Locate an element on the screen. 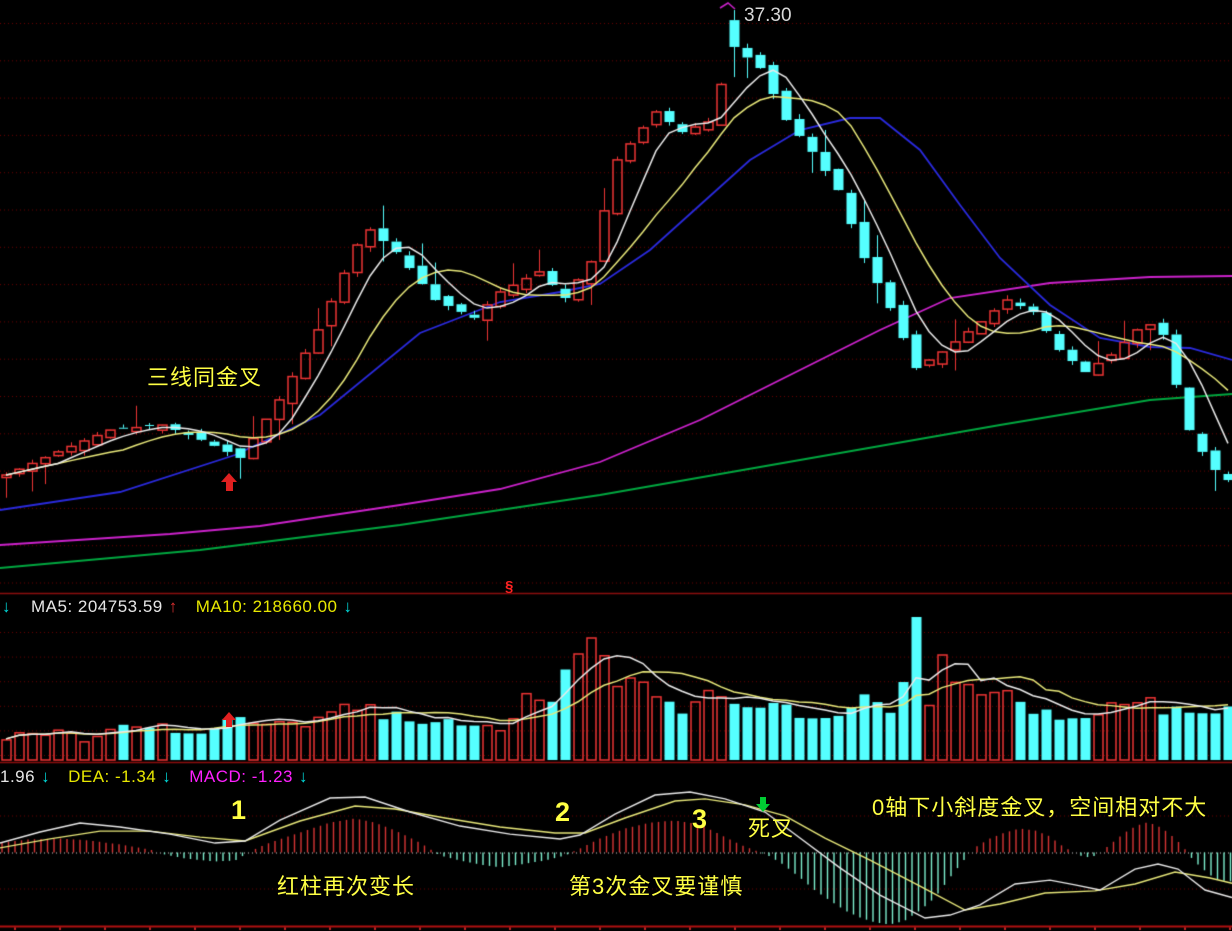  red-bars-lengthen-note: 红柱再次变长 is located at coordinates (346, 886).